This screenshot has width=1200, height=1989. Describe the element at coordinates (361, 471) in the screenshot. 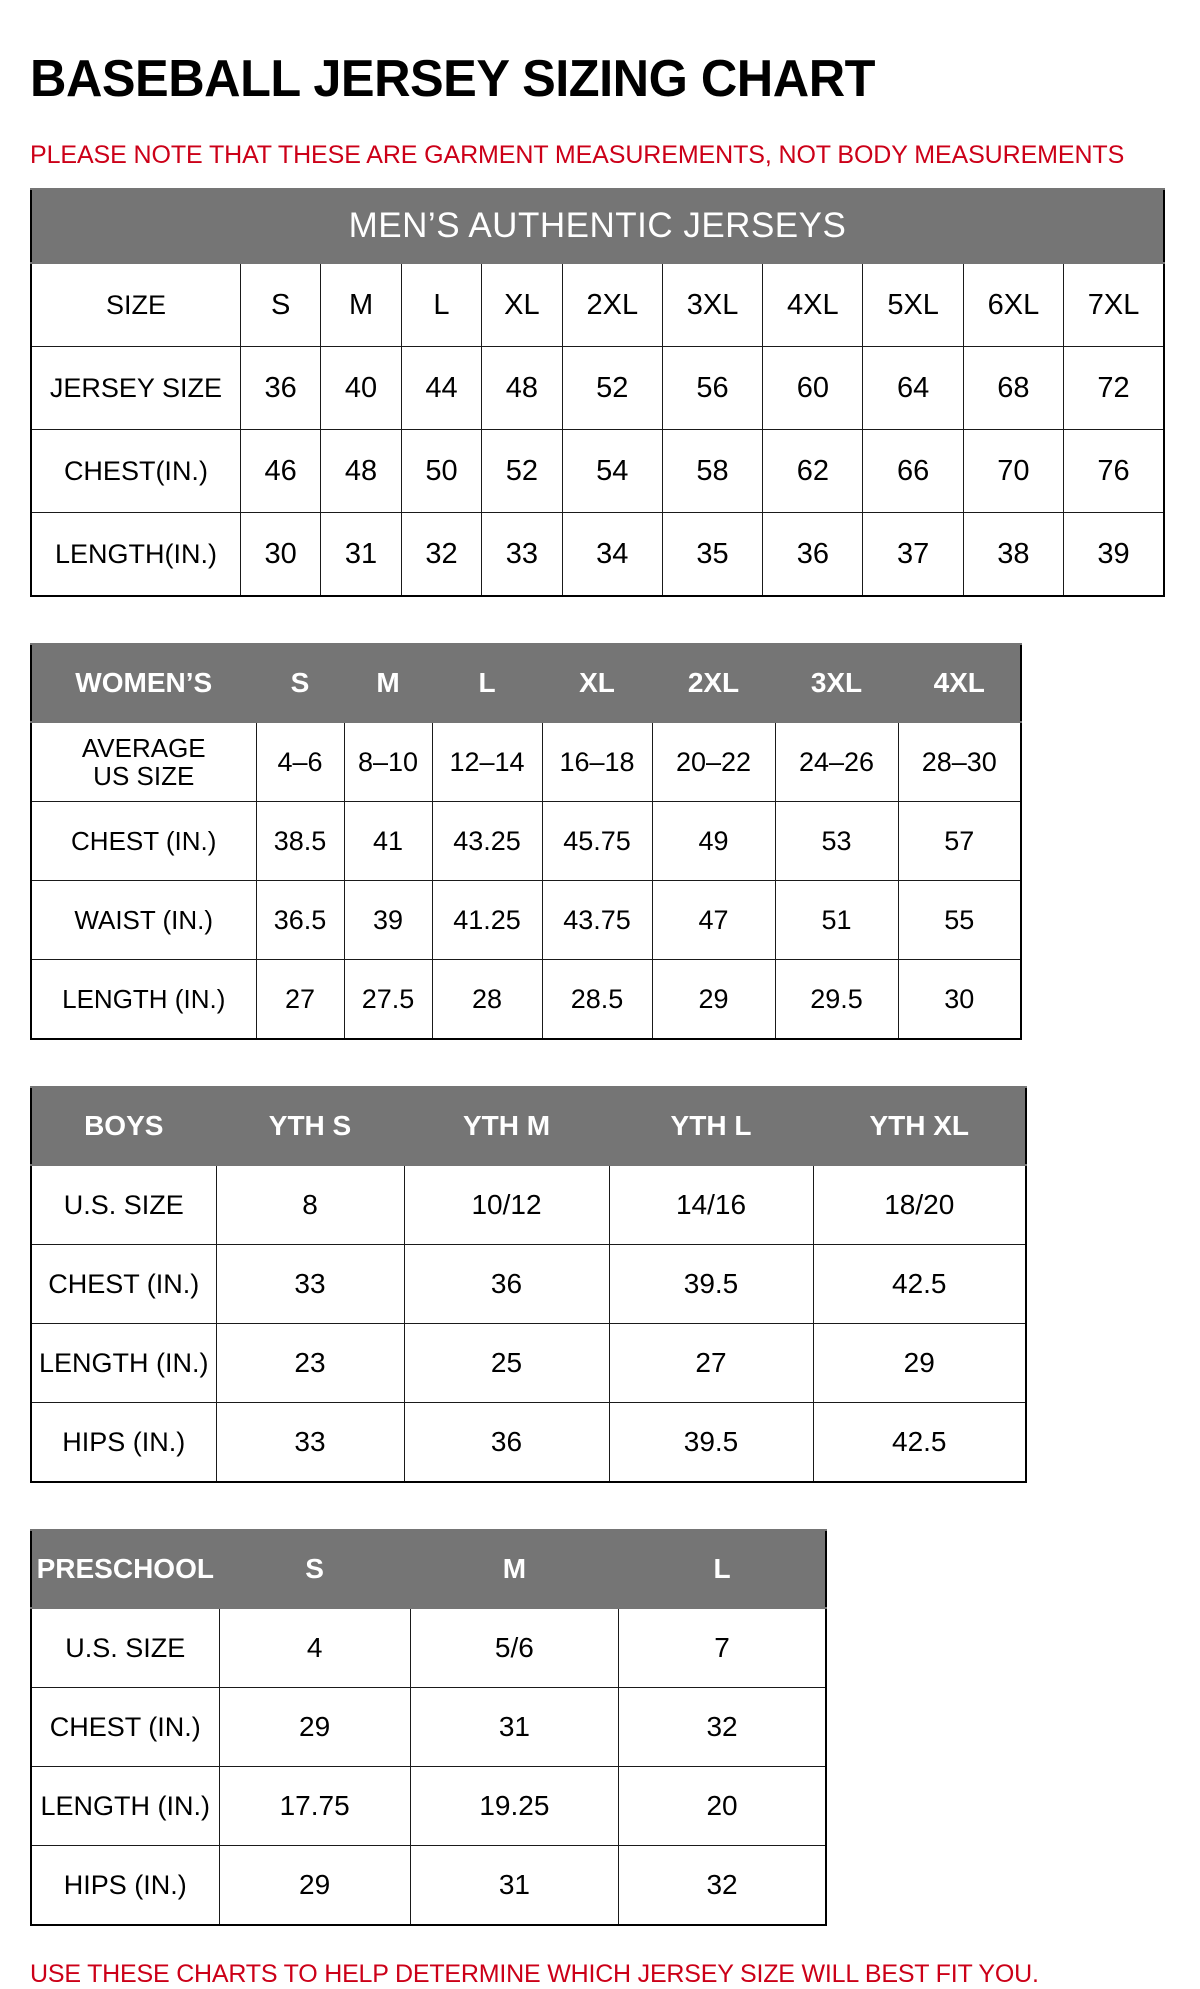

I see `cell: 48` at that location.